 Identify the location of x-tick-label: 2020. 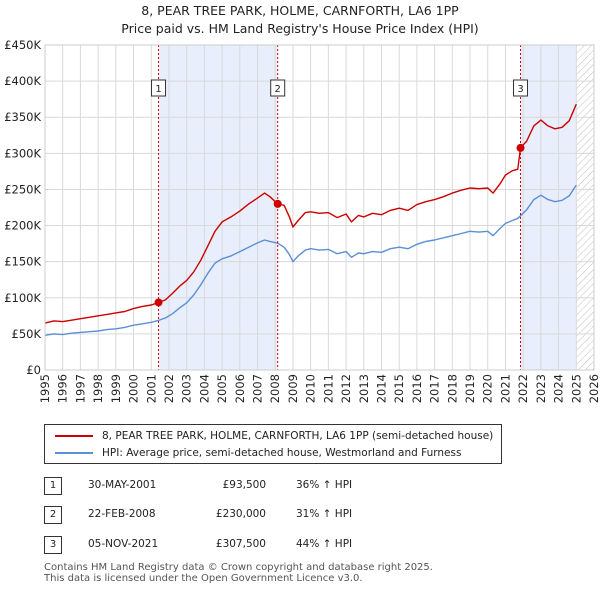
(488, 388).